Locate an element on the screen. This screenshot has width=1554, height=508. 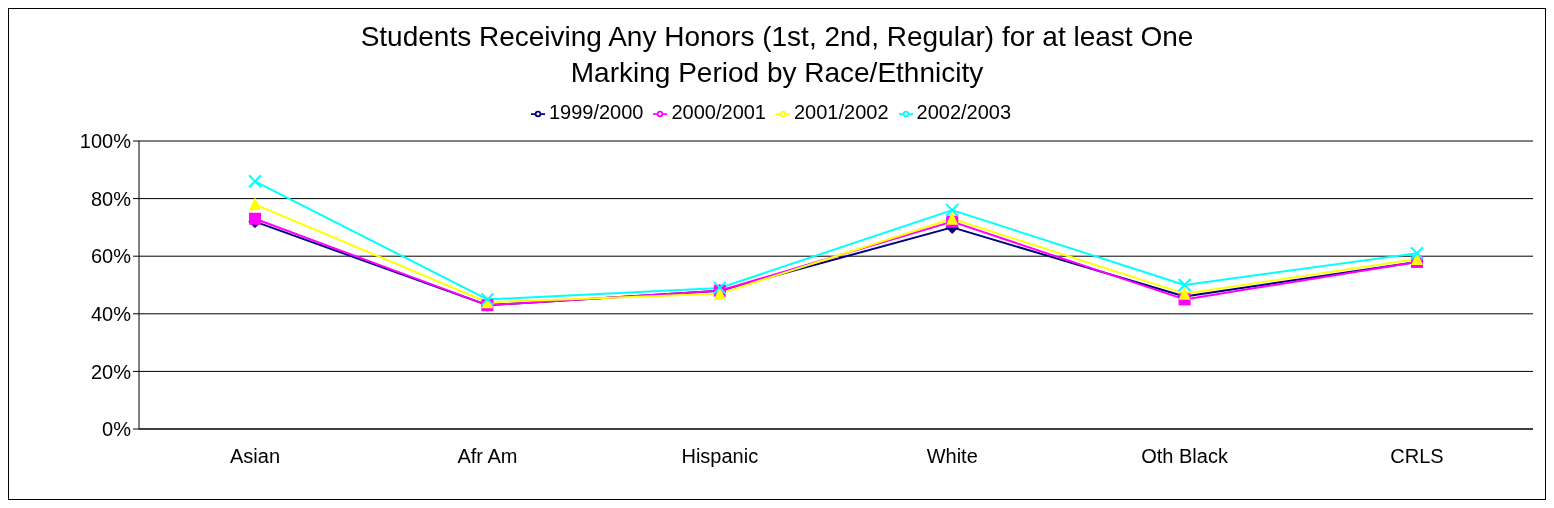
legend-label: 2001/2002 is located at coordinates (841, 112).